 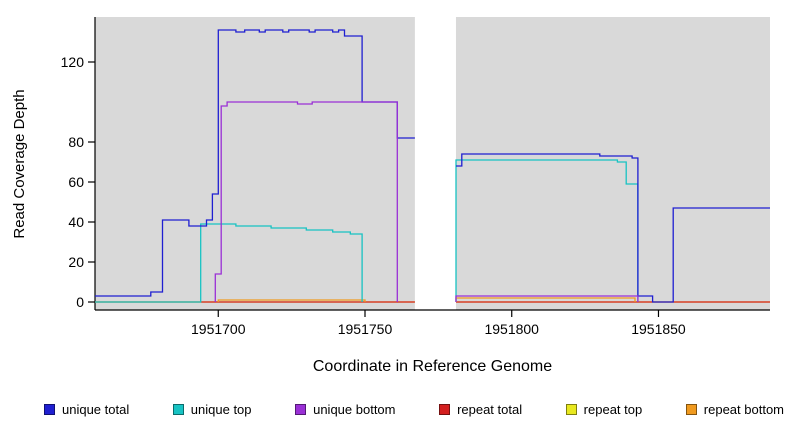 I want to click on legend-item-repeat-bottom: repeat bottom, so click(x=734, y=409).